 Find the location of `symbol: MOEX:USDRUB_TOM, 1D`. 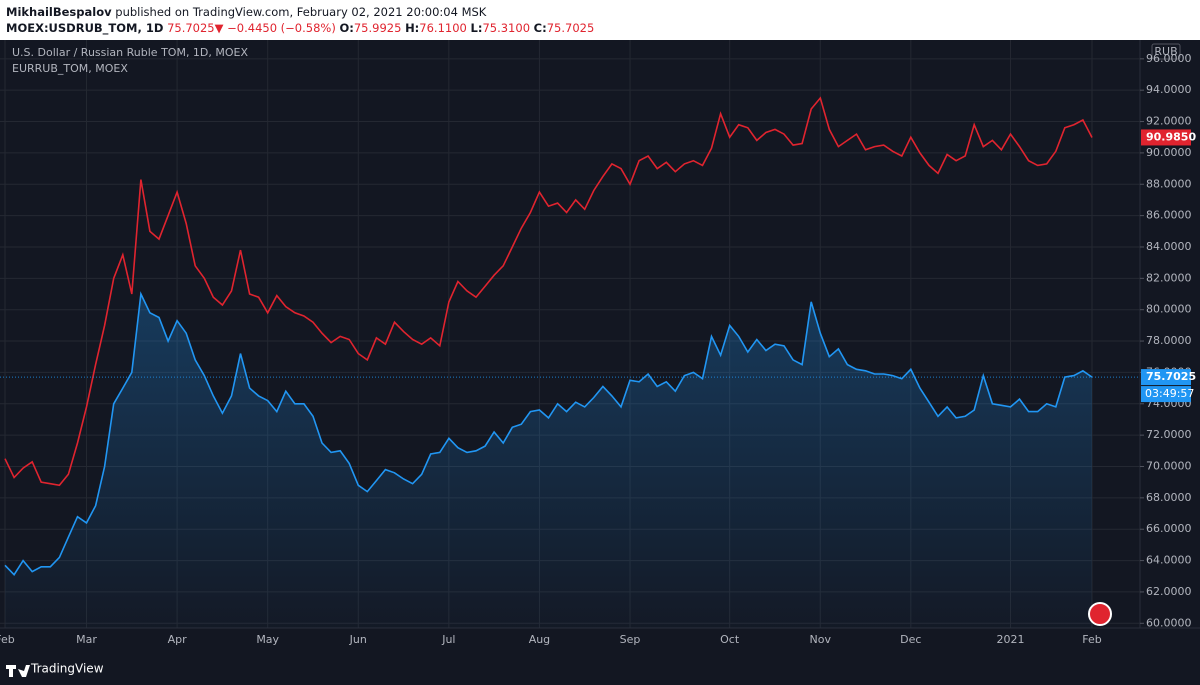

symbol: MOEX:USDRUB_TOM, 1D is located at coordinates (85, 28).